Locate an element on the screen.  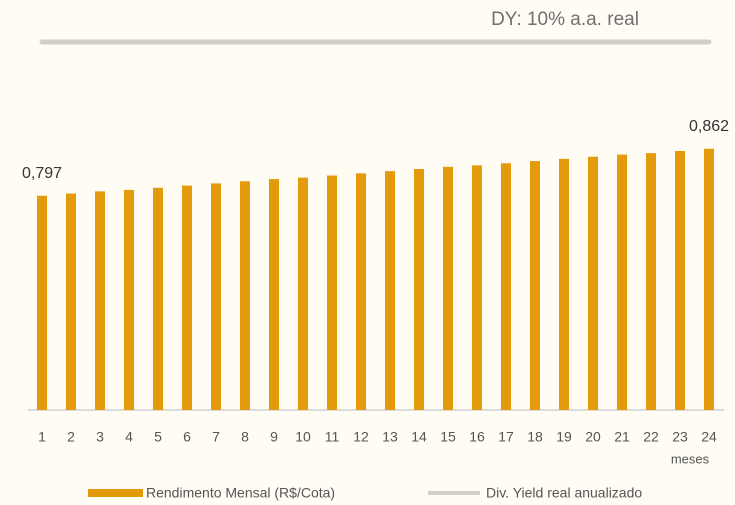
x-tick-label: 19 is located at coordinates (564, 437).